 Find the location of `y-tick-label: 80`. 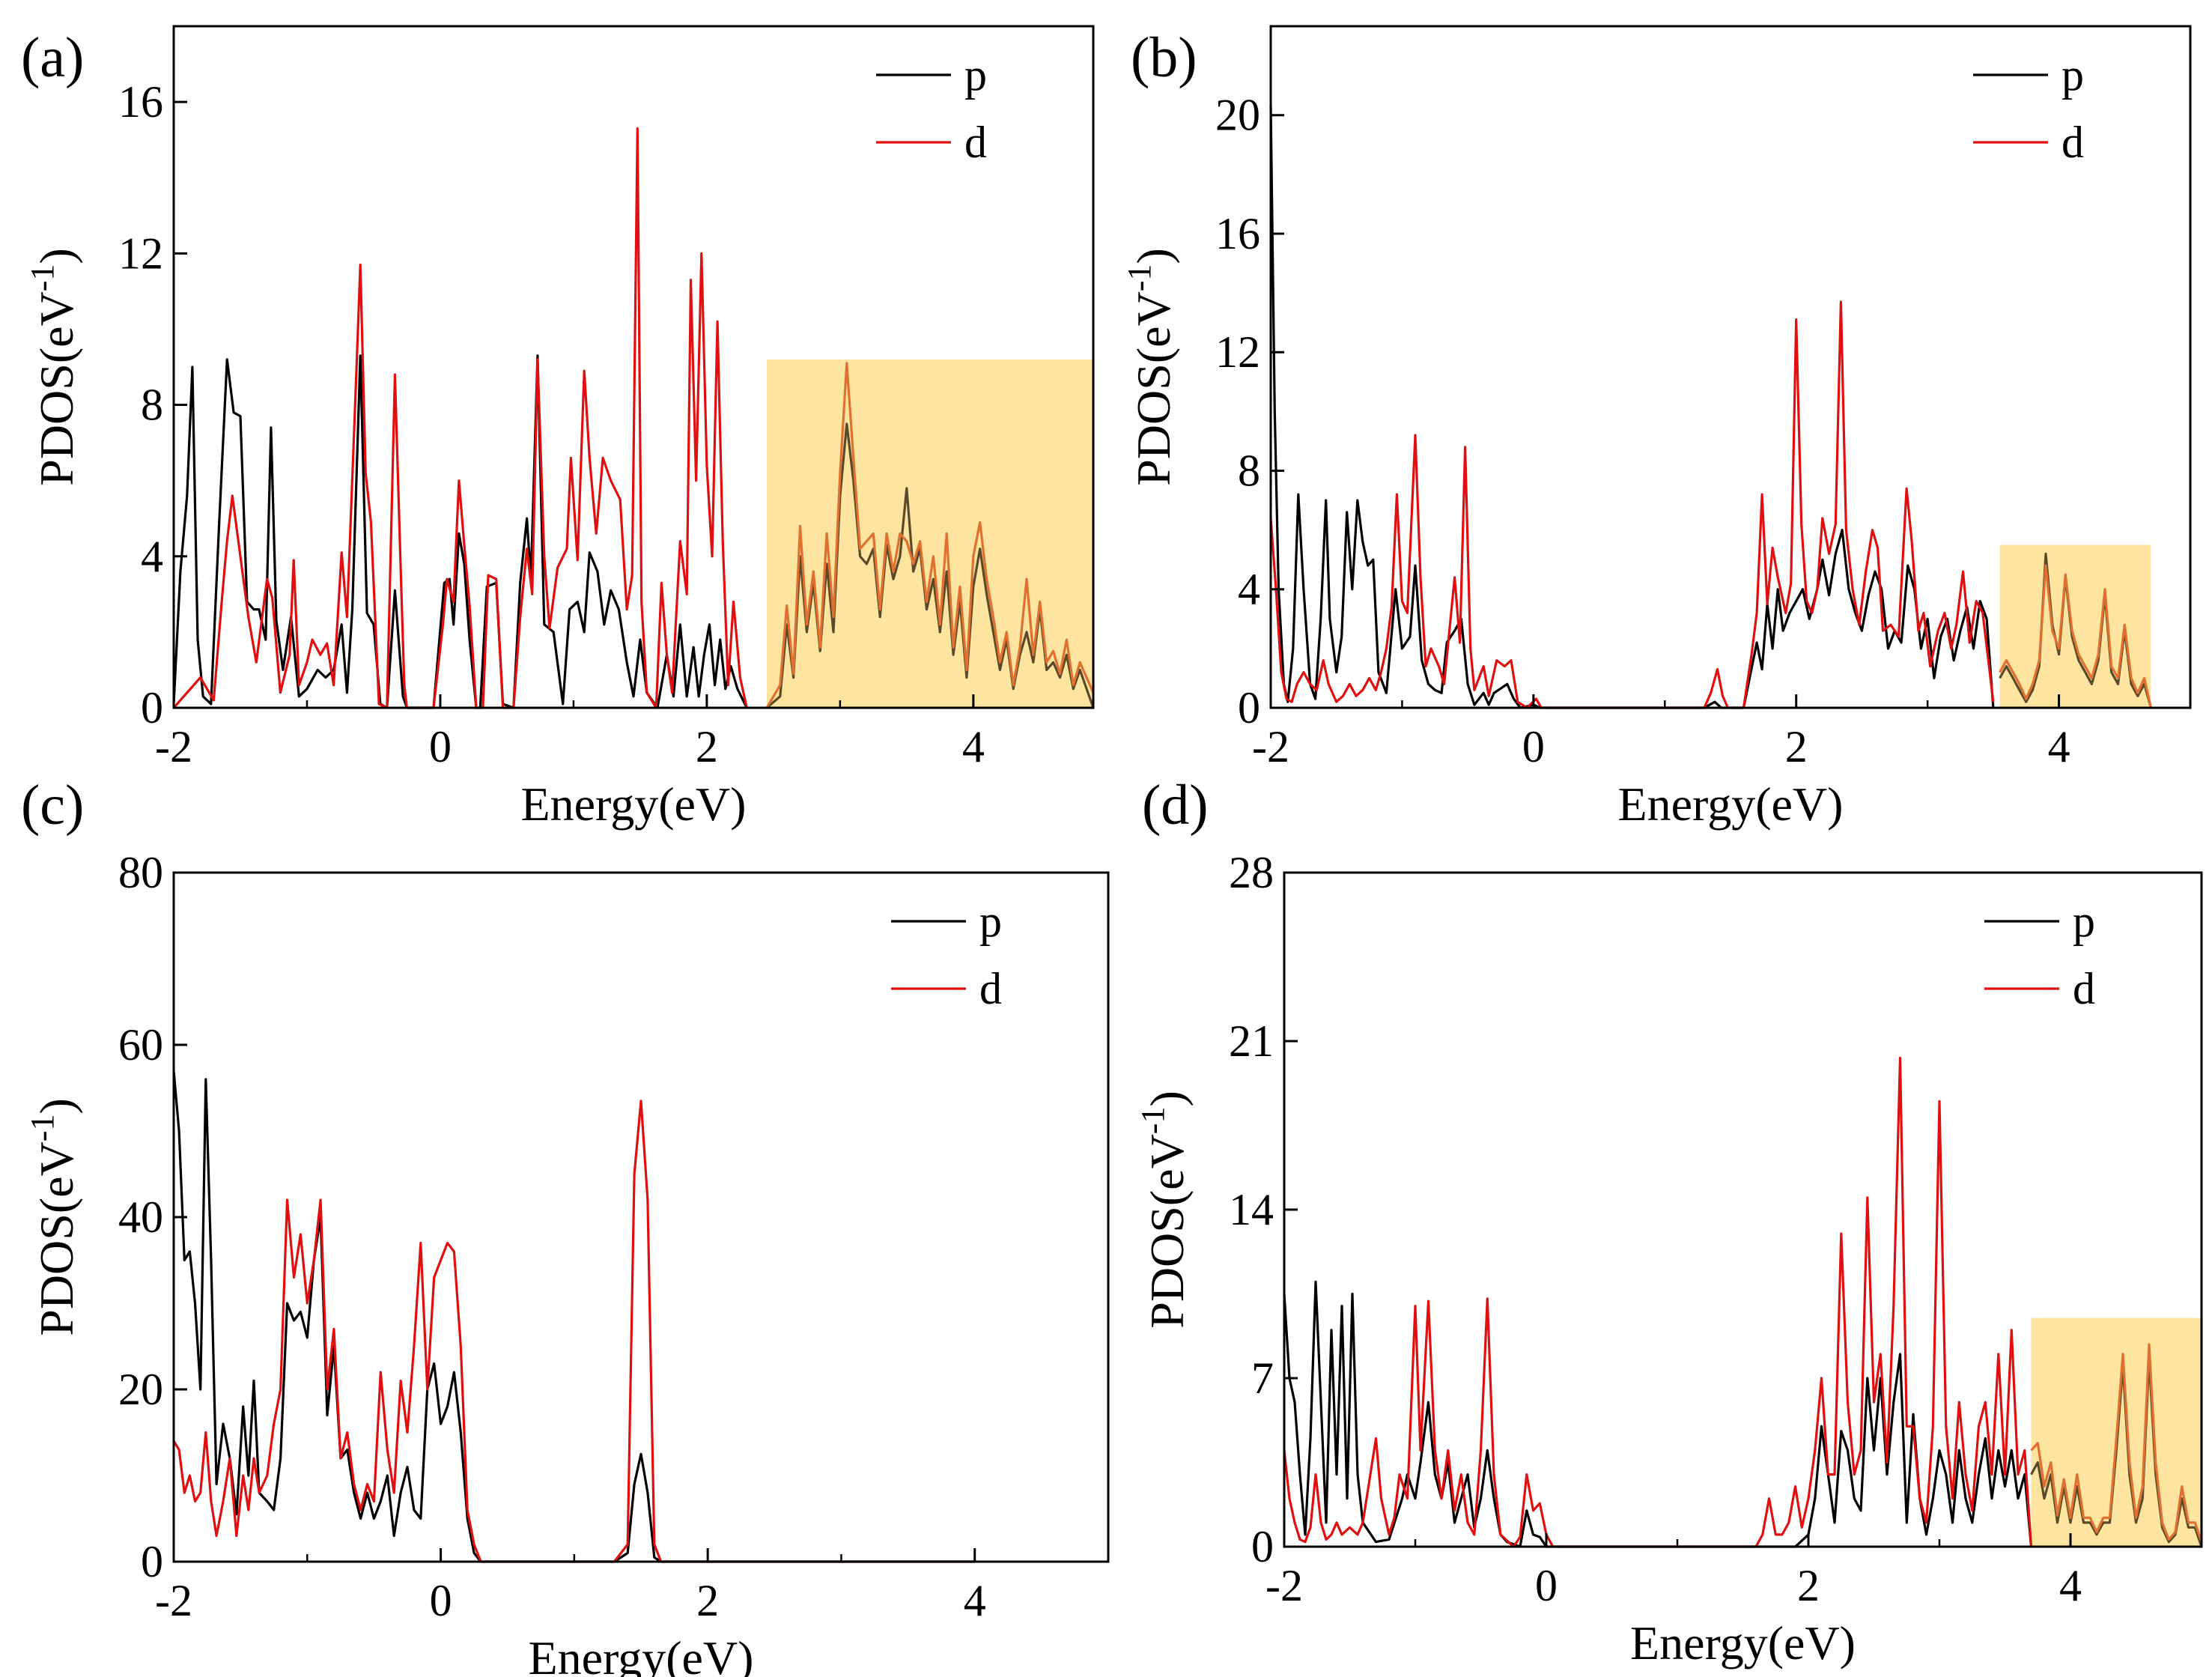

y-tick-label: 80 is located at coordinates (140, 872).